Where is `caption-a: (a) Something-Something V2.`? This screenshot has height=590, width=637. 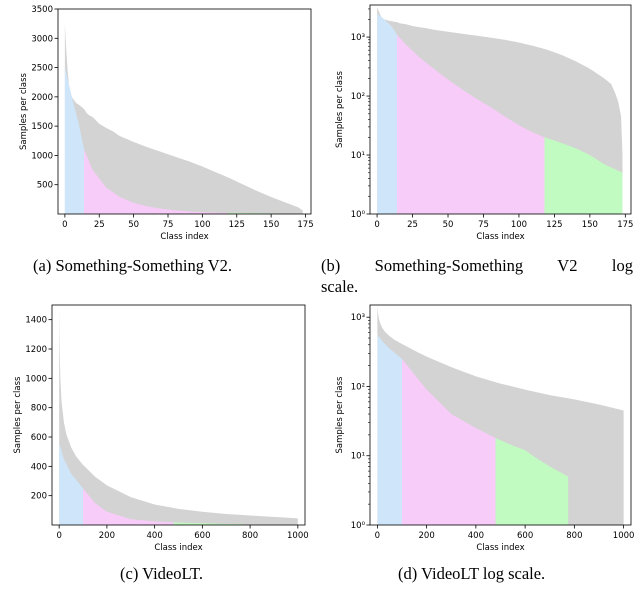
caption-a: (a) Something-Something V2. is located at coordinates (133, 265).